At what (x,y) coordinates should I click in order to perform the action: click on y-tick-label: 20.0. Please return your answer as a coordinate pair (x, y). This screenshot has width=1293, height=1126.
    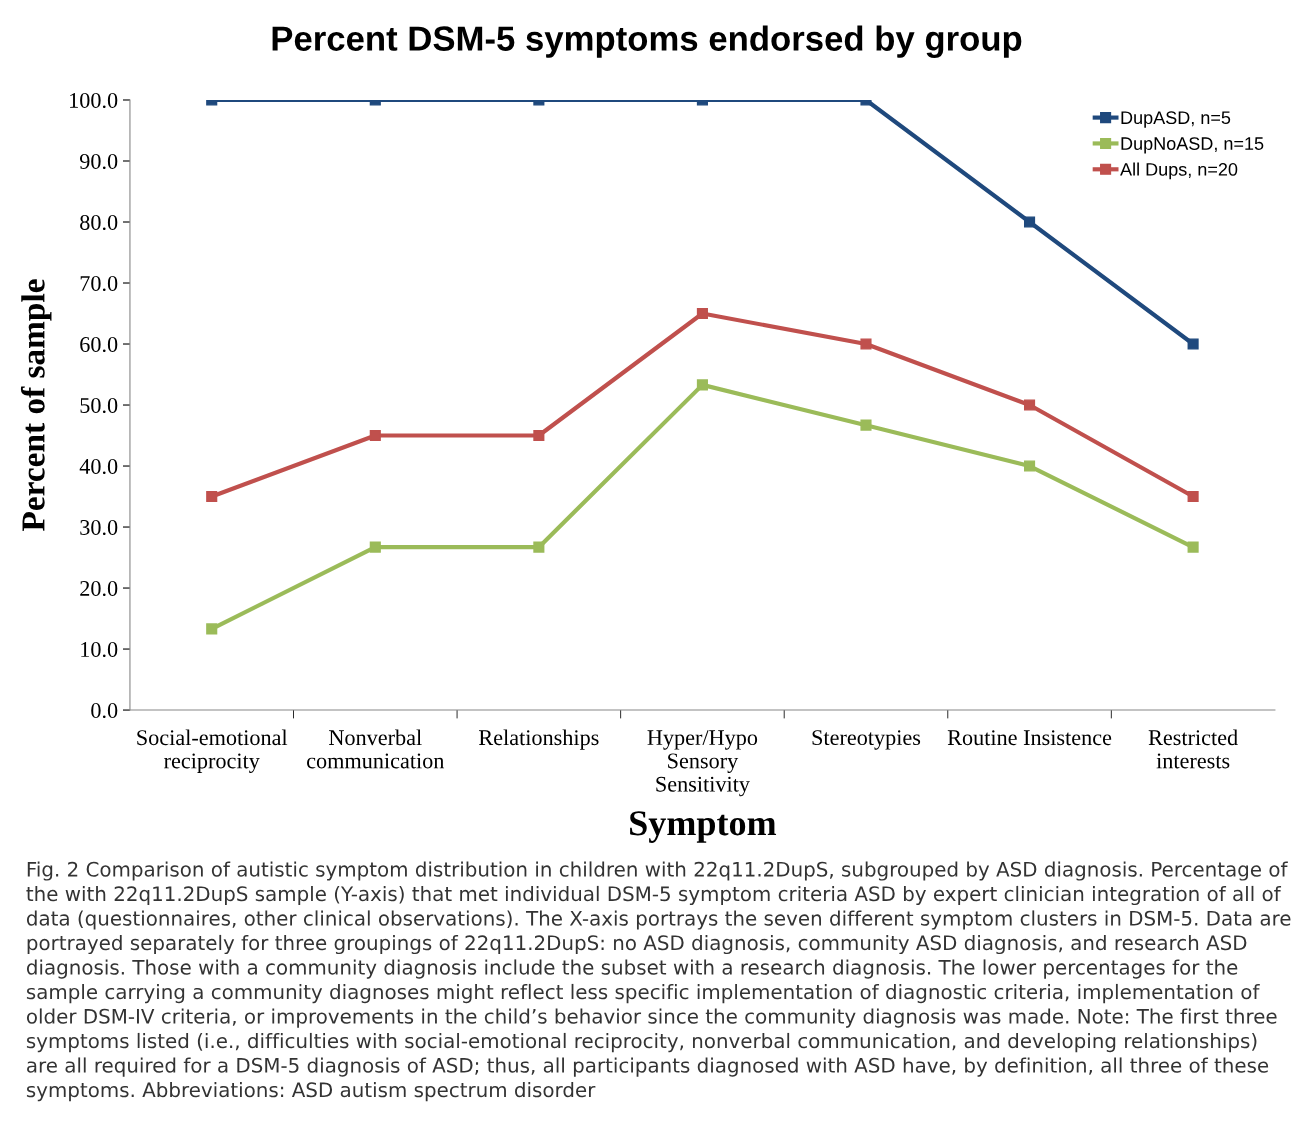
    Looking at the image, I should click on (99, 588).